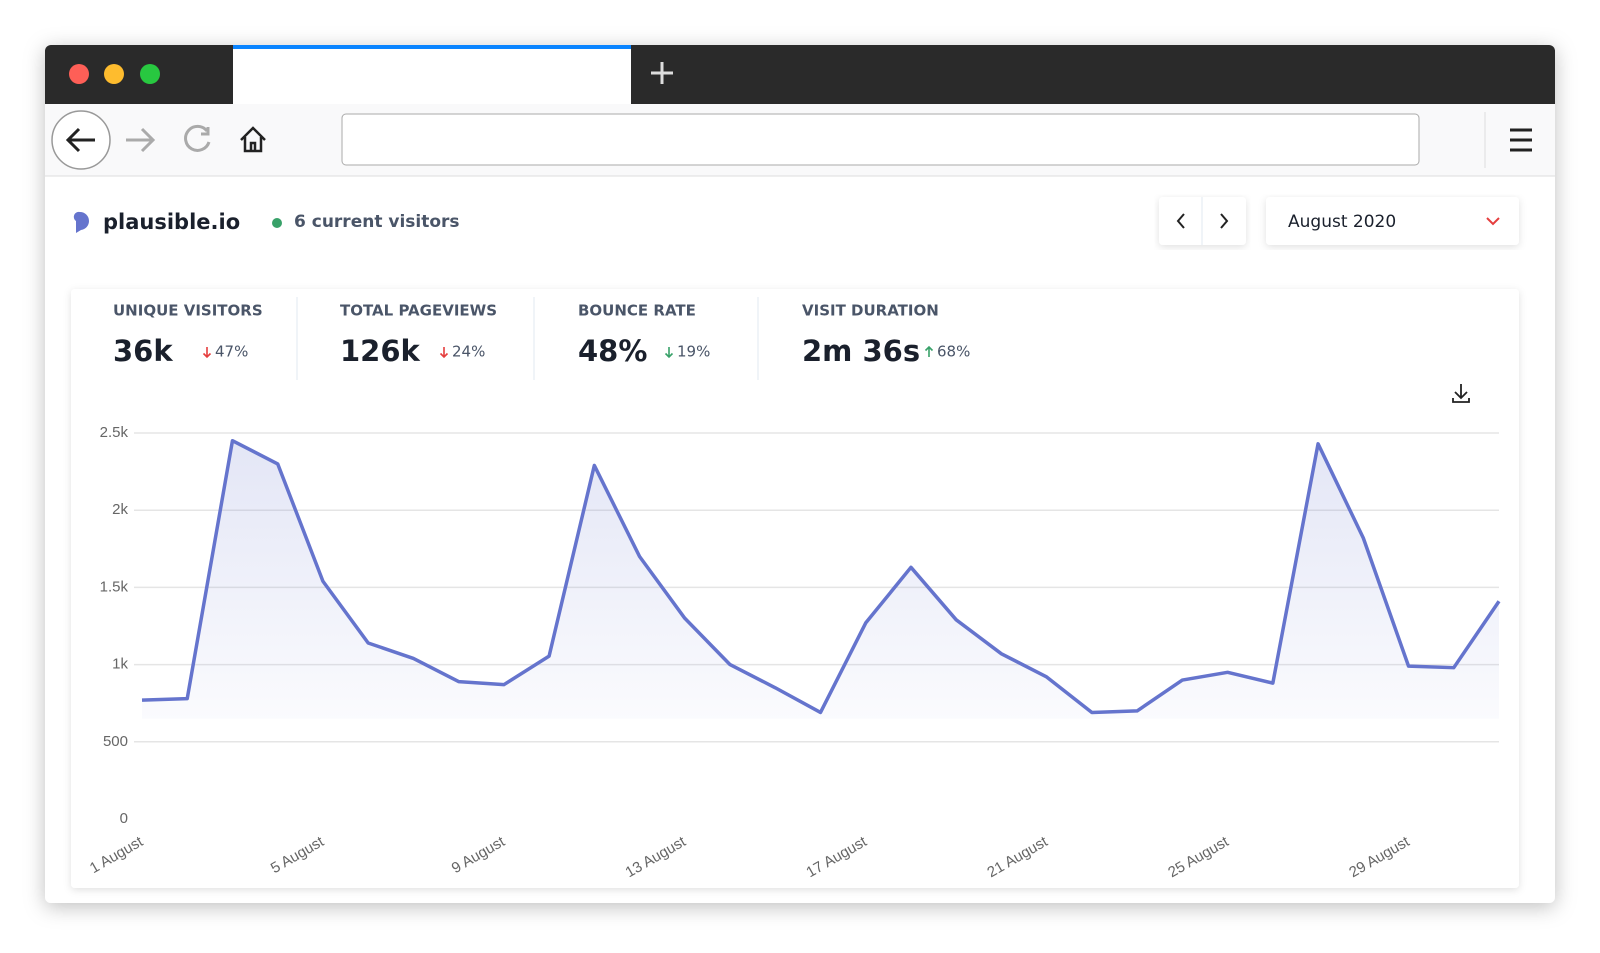 The image size is (1600, 953). I want to click on prev-period, so click(1180, 221).